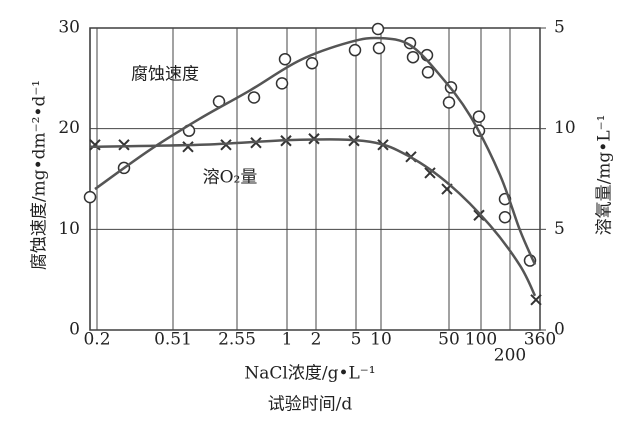 The height and width of the screenshot is (433, 640). Describe the element at coordinates (356, 340) in the screenshot. I see `x-tick-label: 5` at that location.